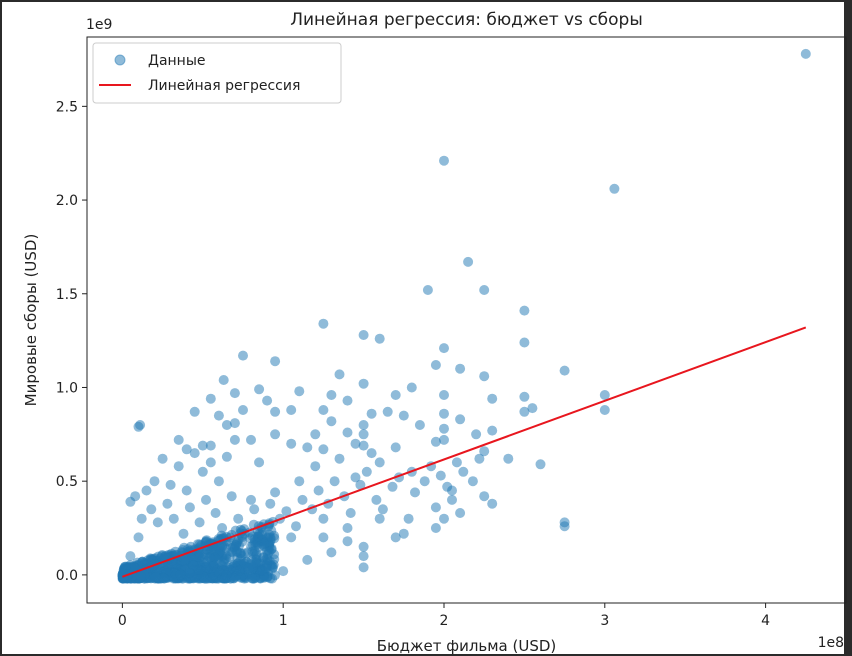  What do you see at coordinates (67, 107) in the screenshot?
I see `y-tick-label: 2.5` at bounding box center [67, 107].